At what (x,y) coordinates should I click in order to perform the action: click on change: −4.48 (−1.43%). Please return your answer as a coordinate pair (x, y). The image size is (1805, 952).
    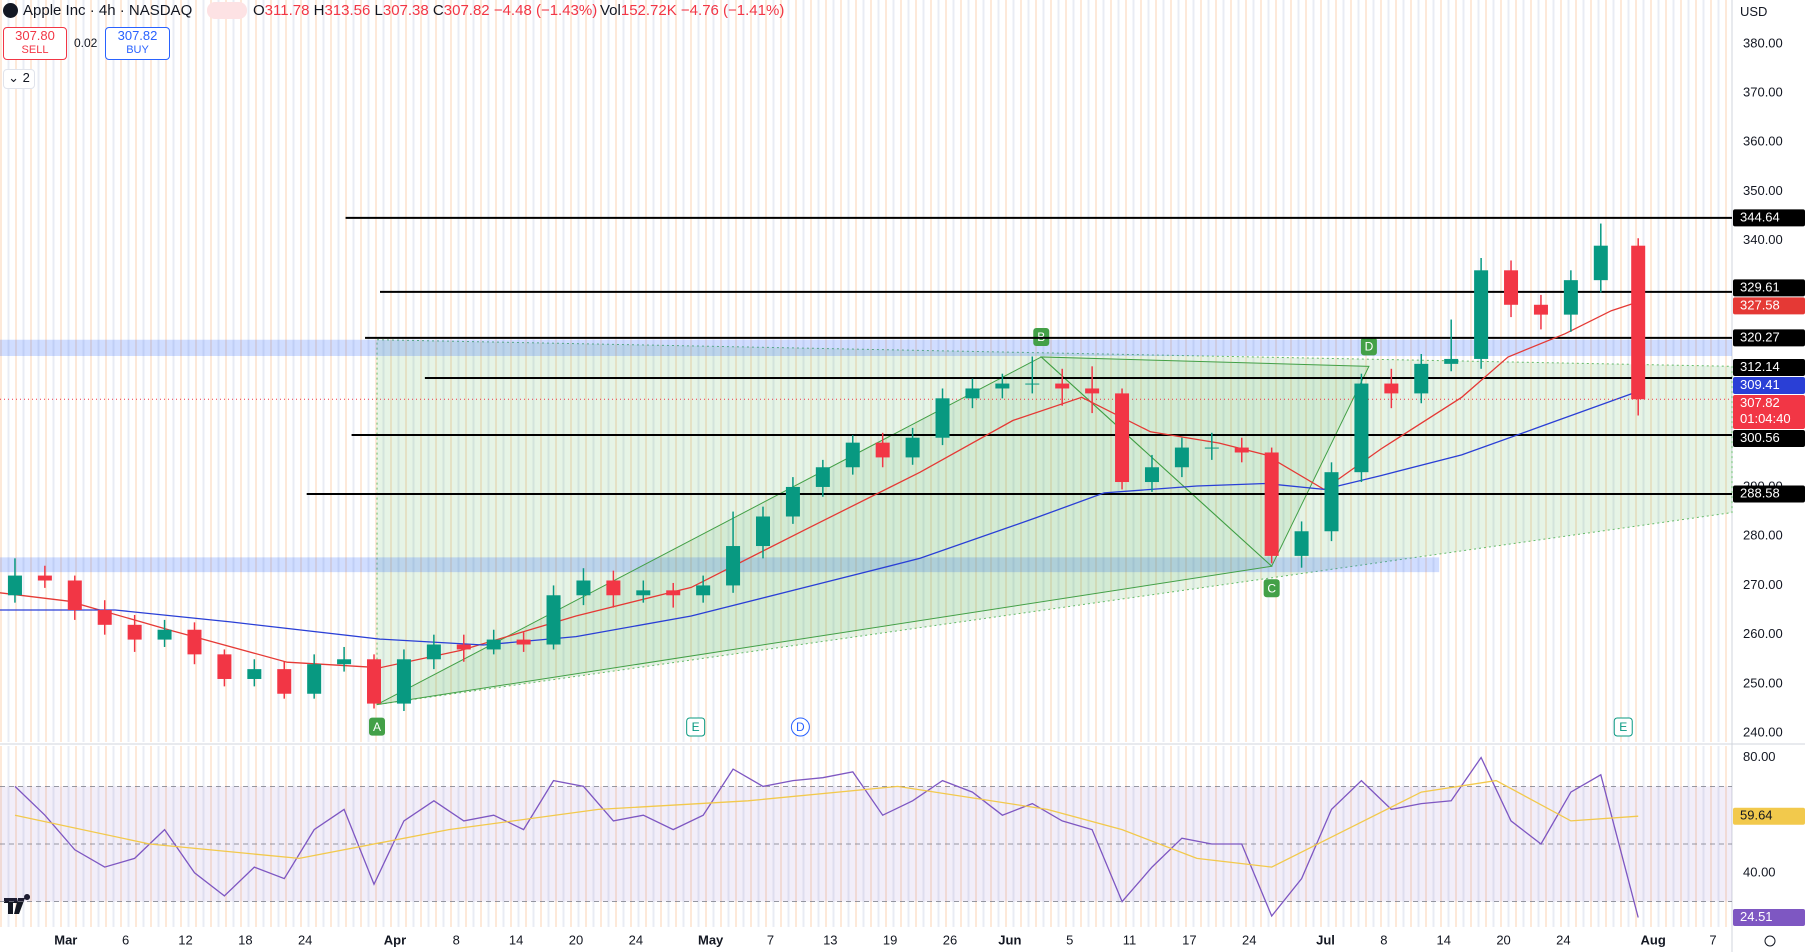
    Looking at the image, I should click on (545, 10).